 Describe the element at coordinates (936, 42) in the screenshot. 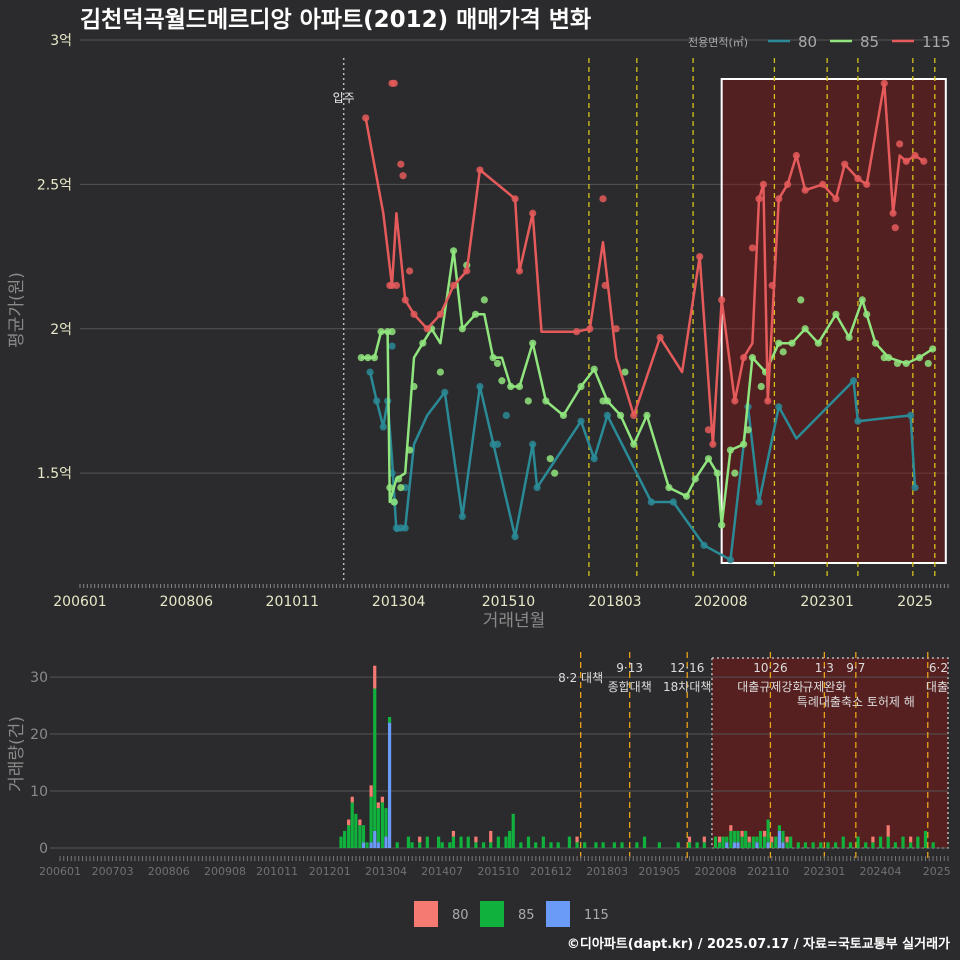

I see `price-legend-label-115: 115` at that location.